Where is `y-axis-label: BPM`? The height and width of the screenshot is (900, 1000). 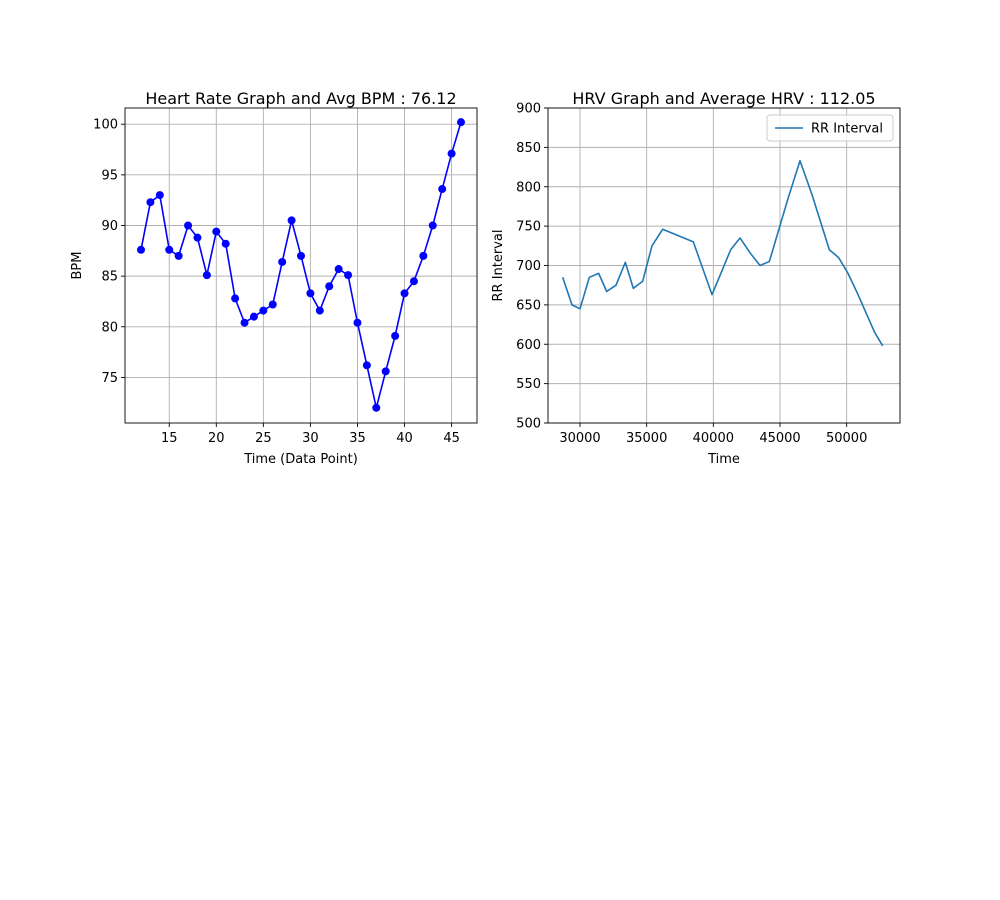
y-axis-label: BPM is located at coordinates (77, 266).